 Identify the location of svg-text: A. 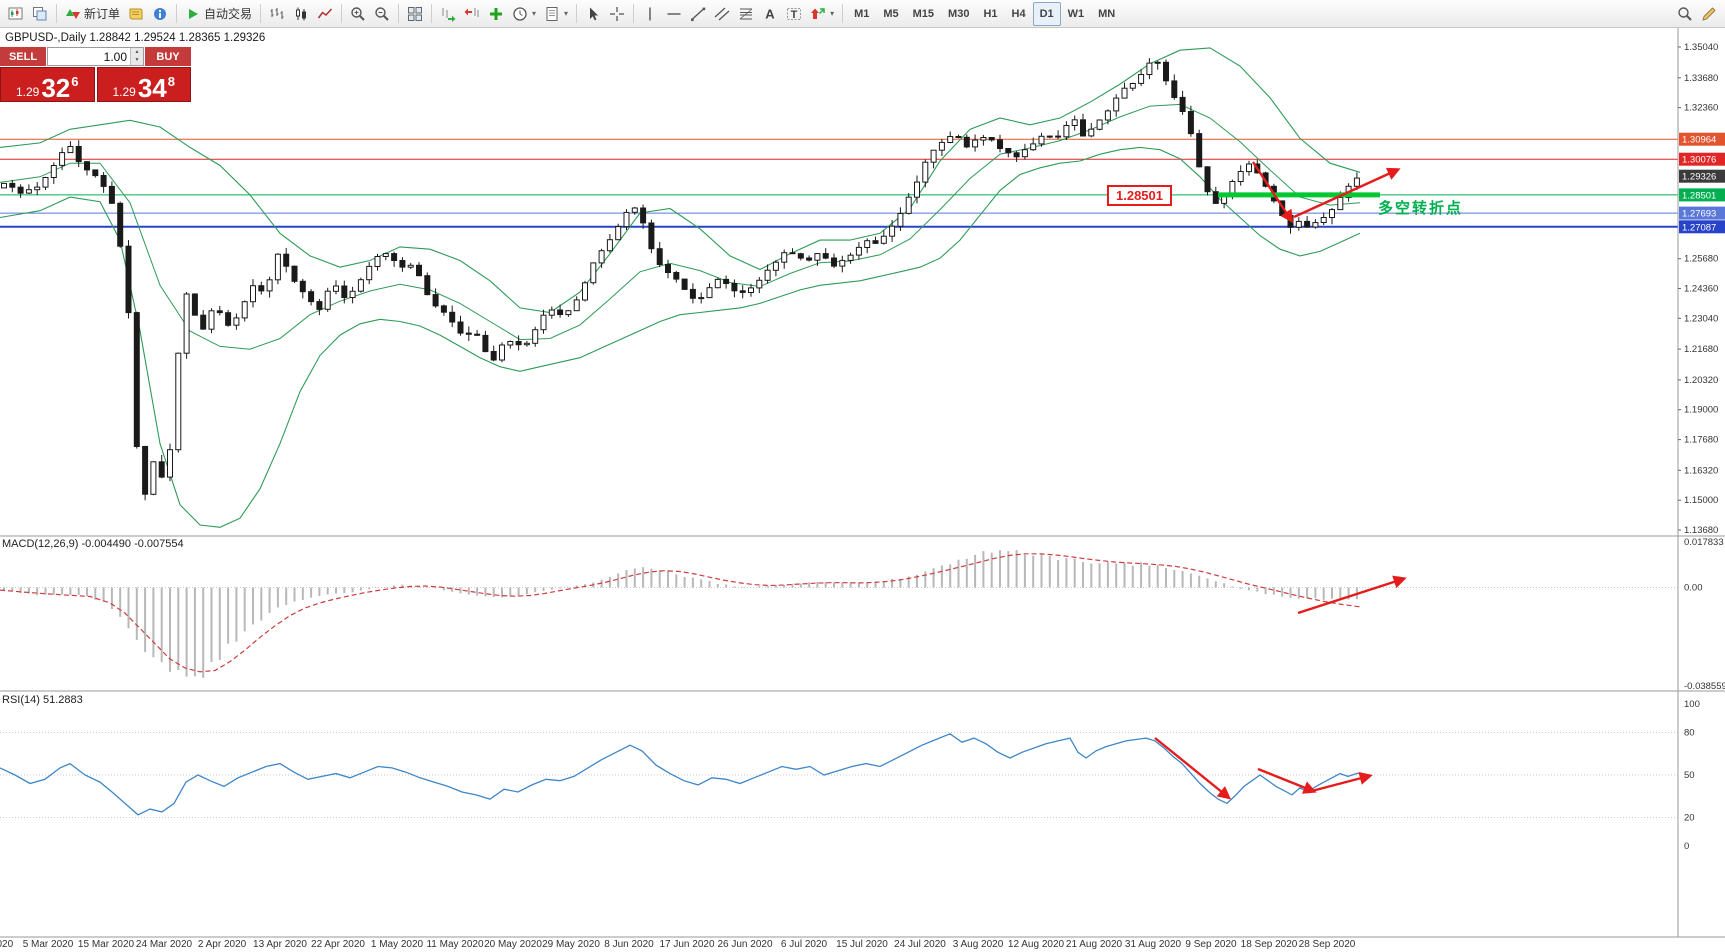
(770, 13).